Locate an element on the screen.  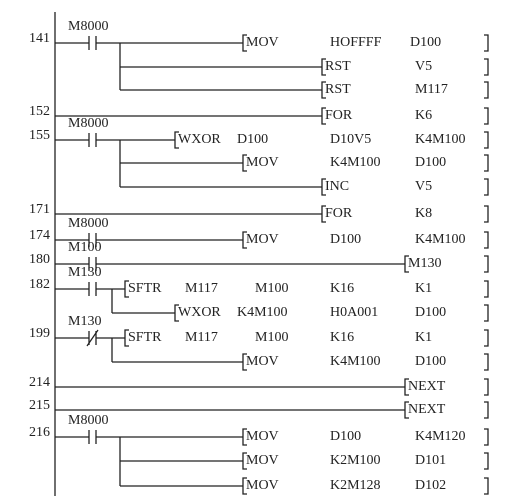
contact-nc-slash is located at coordinates (92, 338).